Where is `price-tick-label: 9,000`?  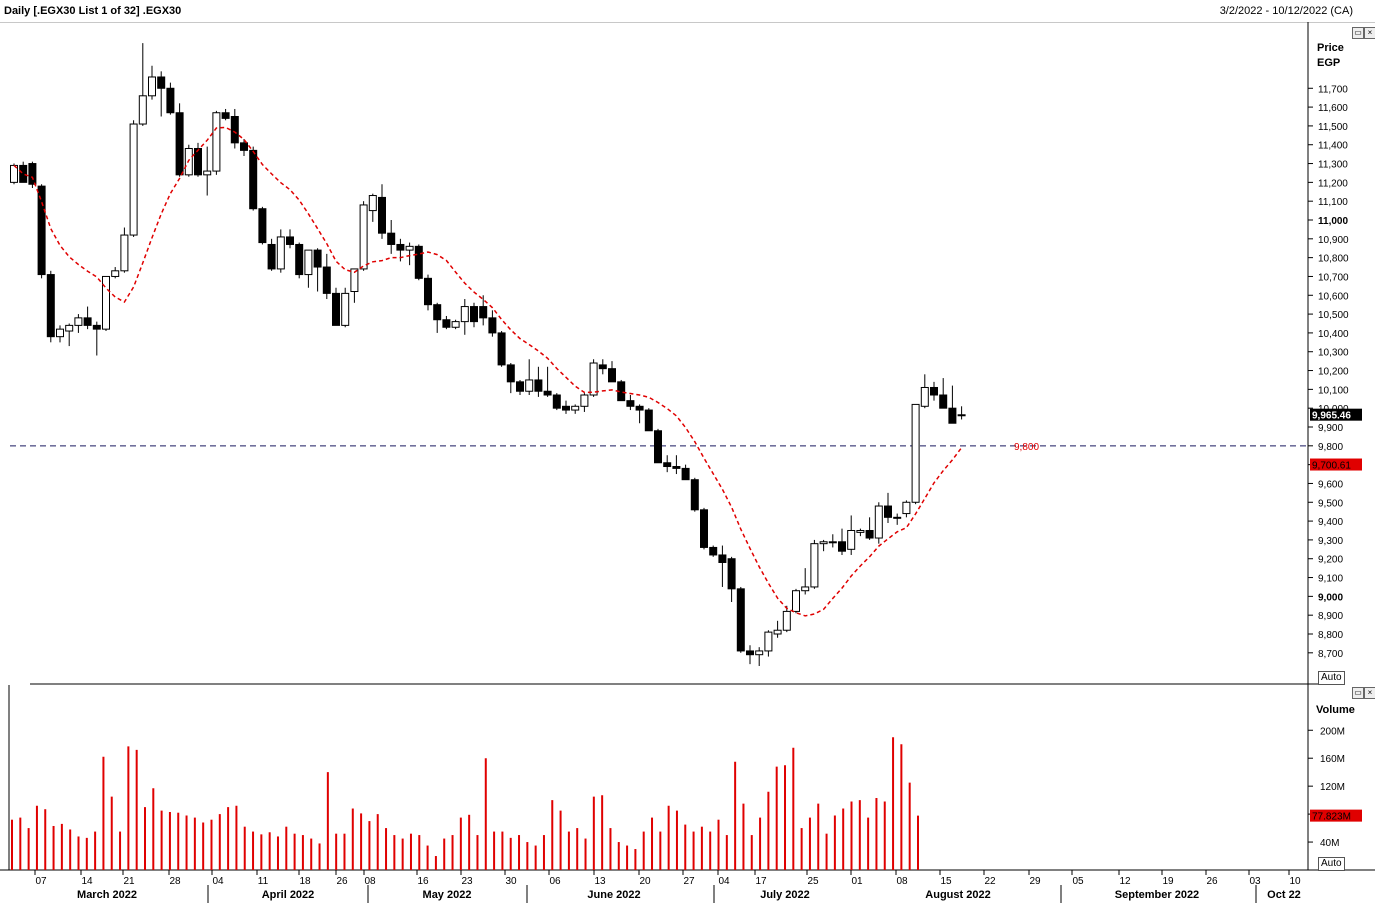
price-tick-label: 9,000 is located at coordinates (1330, 597).